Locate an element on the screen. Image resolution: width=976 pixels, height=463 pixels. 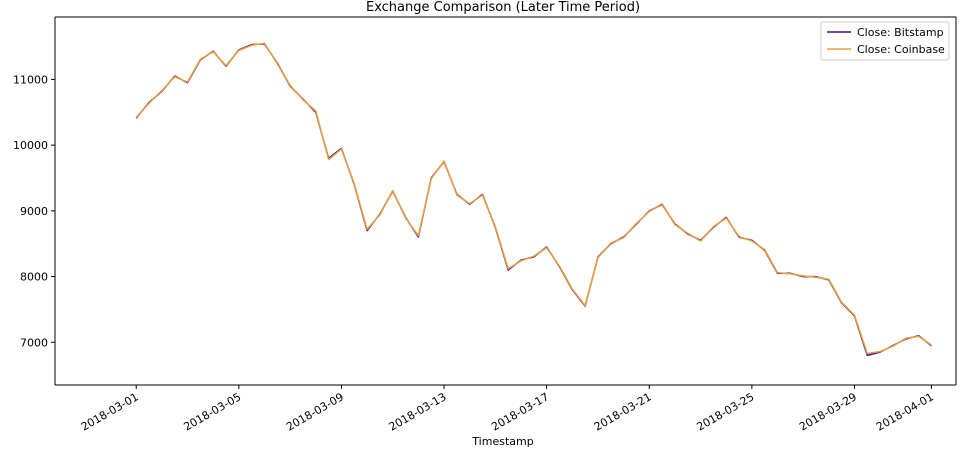
x-tick-label: 2018-03-29 is located at coordinates (828, 411).